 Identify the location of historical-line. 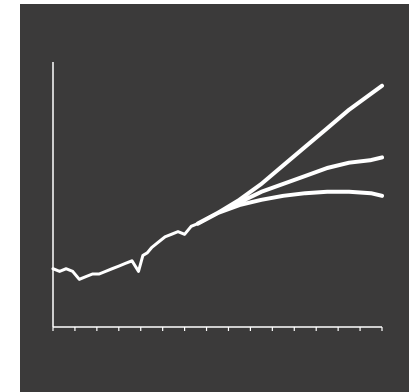
(125, 251).